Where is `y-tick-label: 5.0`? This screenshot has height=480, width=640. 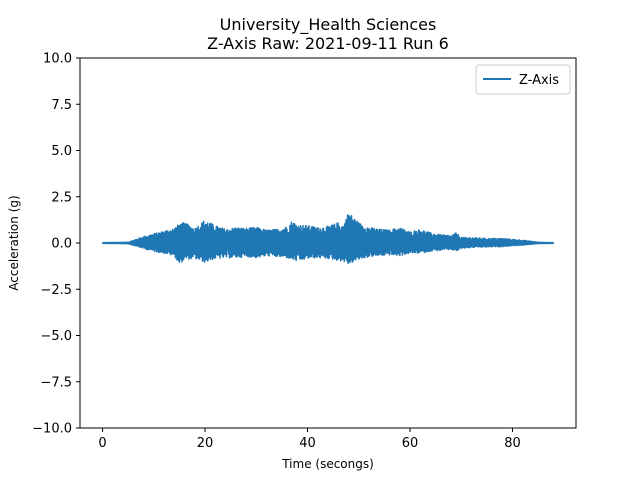
y-tick-label: 5.0 is located at coordinates (61, 151).